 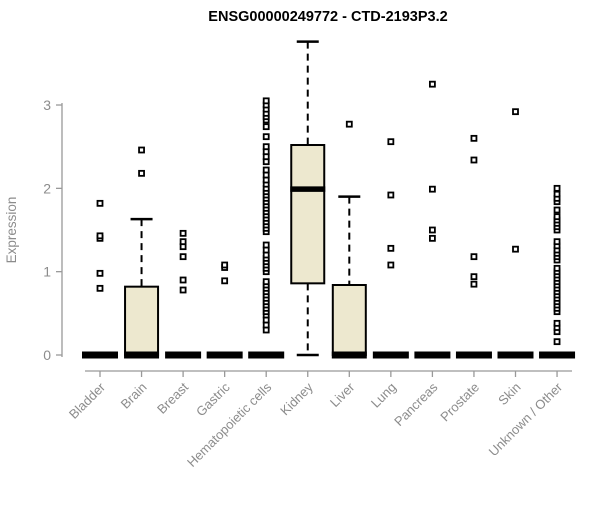 I want to click on x-tick-label: Prostate, so click(x=459, y=402).